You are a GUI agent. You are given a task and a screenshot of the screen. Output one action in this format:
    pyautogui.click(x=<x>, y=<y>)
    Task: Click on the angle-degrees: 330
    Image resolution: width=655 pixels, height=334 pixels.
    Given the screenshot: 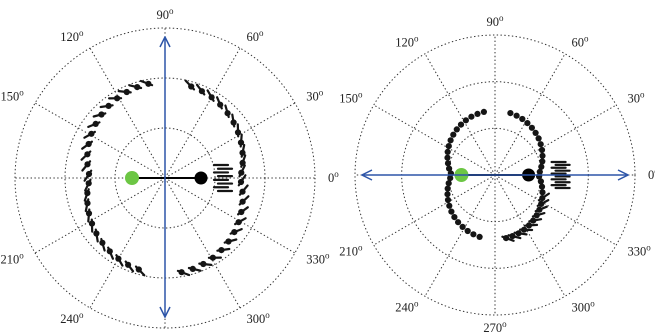 What is the action you would take?
    pyautogui.click(x=637, y=252)
    